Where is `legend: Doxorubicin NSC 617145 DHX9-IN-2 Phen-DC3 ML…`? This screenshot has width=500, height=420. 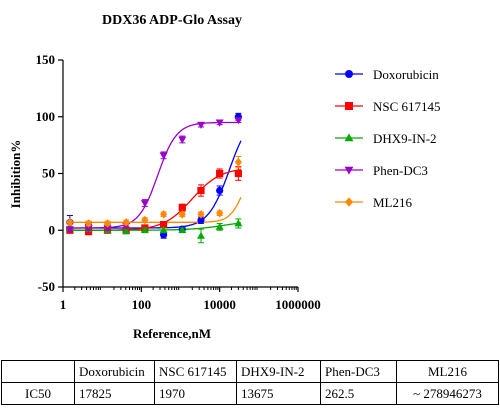 legend: Doxorubicin NSC 617145 DHX9-IN-2 Phen-DC3 ML… is located at coordinates (388, 138).